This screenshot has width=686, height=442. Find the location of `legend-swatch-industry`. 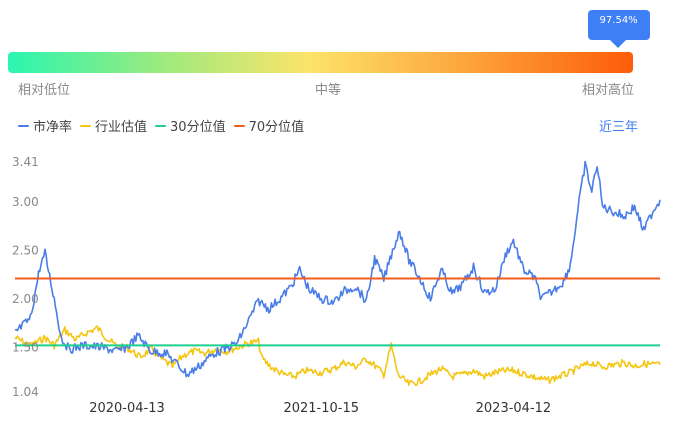

legend-swatch-industry is located at coordinates (86, 125).